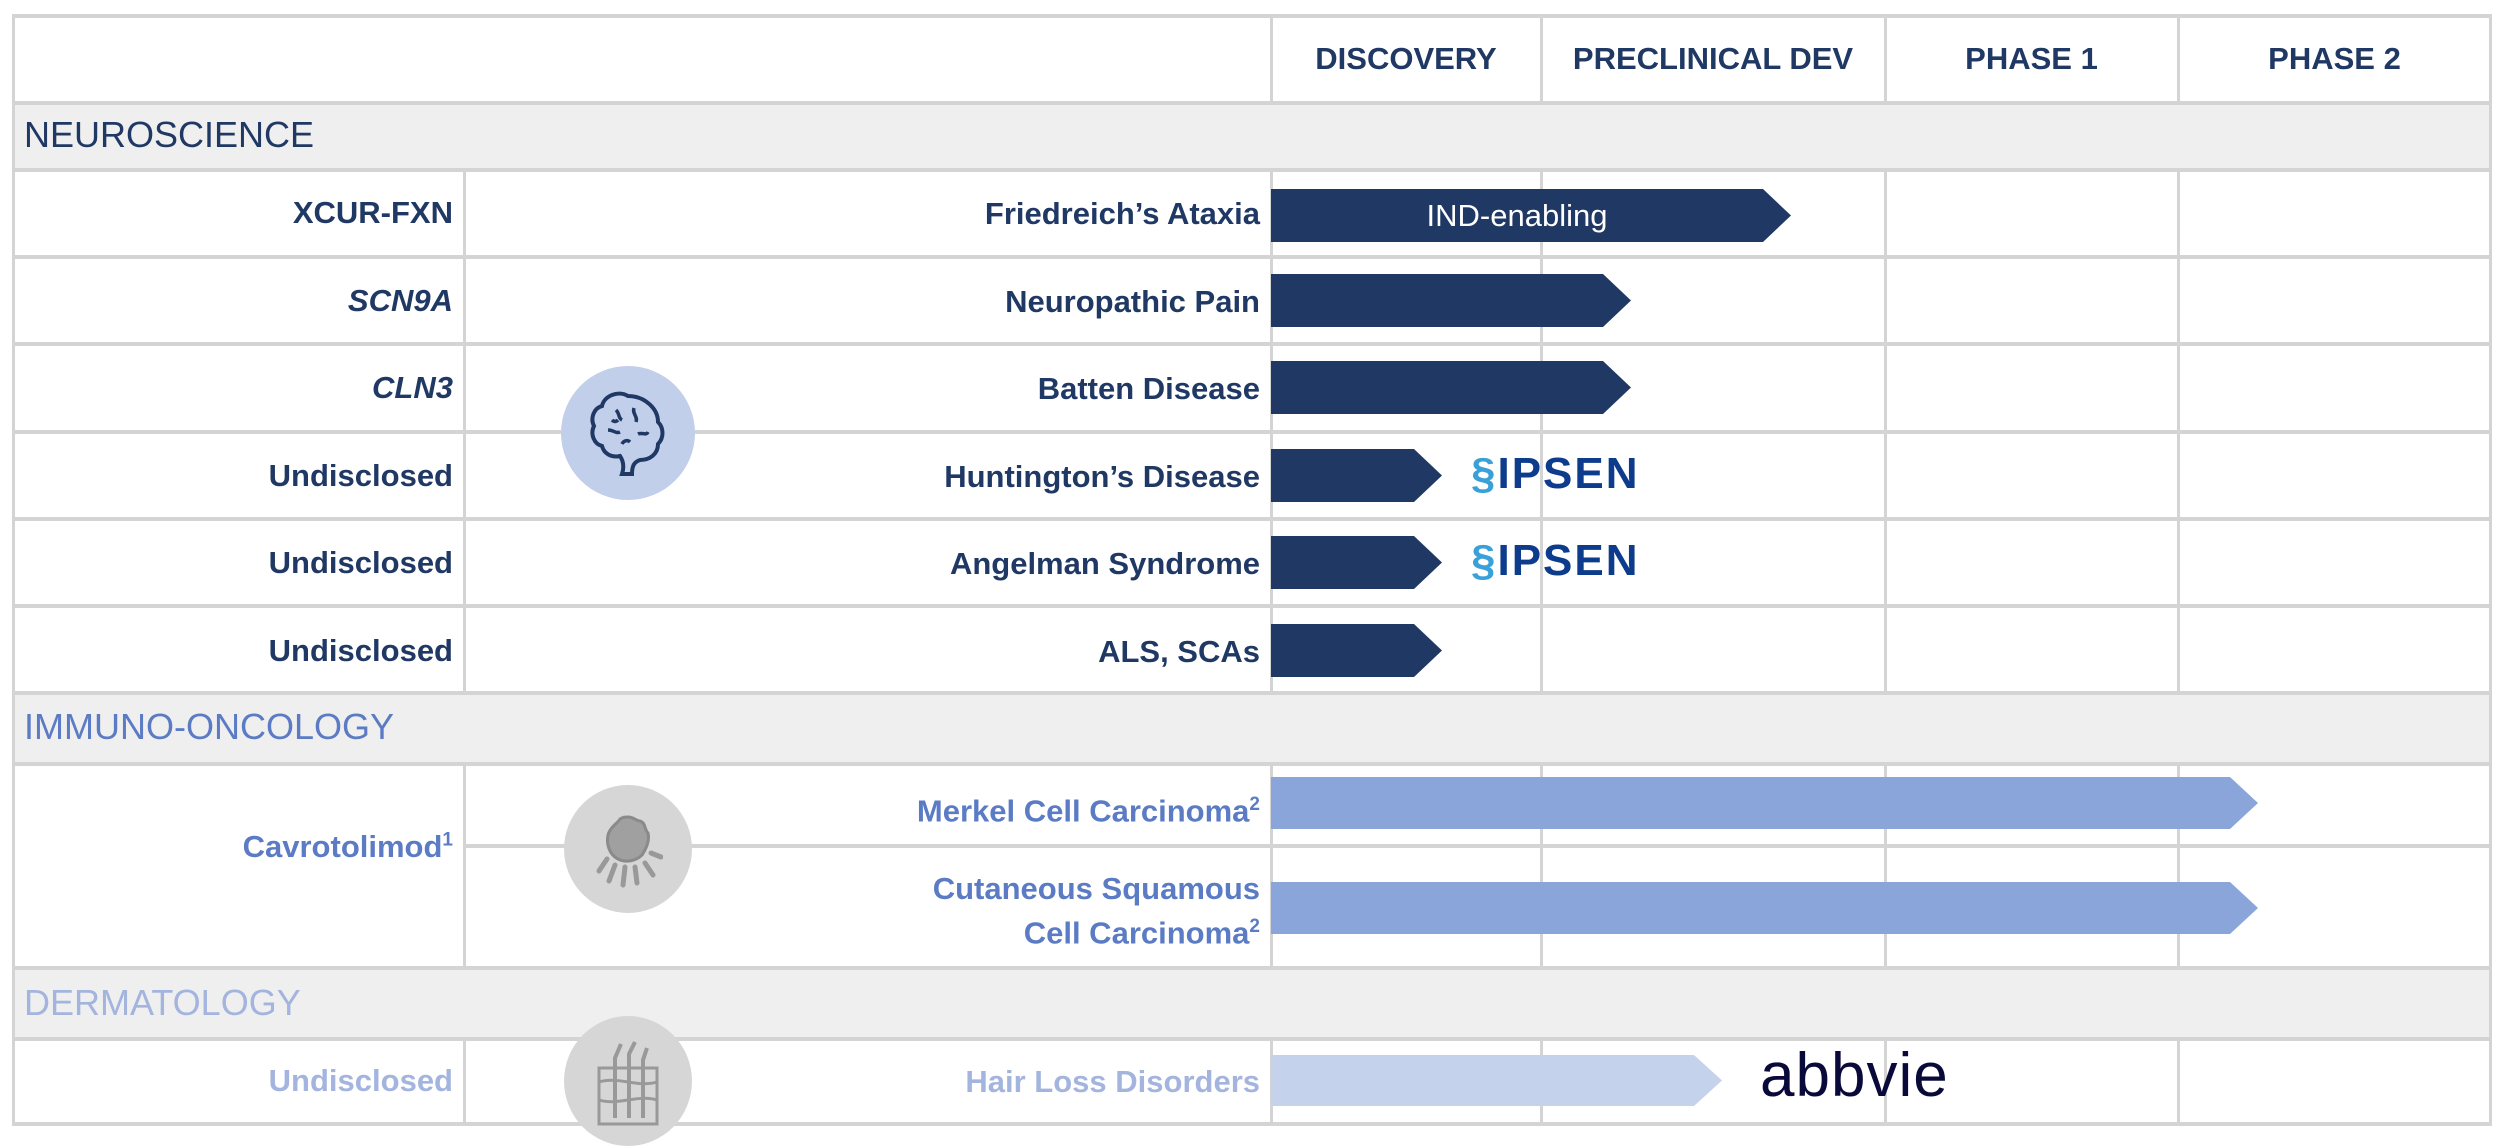 The image size is (2507, 1146). I want to click on indication-merkel-cell-carcinoma: Merkel Cell Carcinoma2, so click(1088, 811).